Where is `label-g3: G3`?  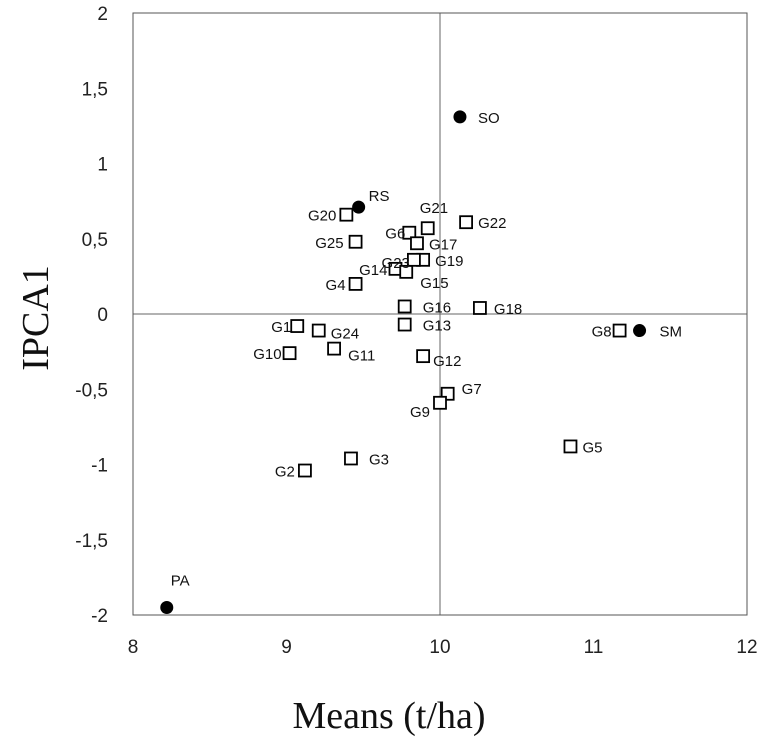
label-g3: G3 is located at coordinates (379, 459).